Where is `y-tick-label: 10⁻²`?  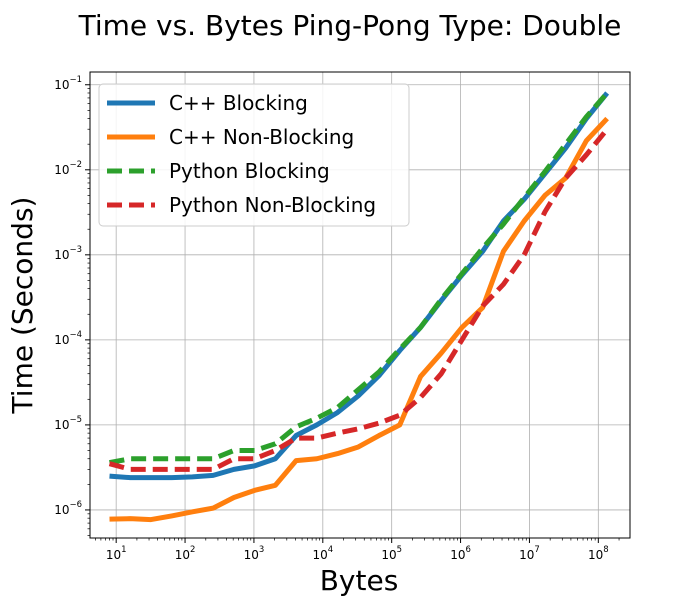 y-tick-label: 10⁻² is located at coordinates (68, 168).